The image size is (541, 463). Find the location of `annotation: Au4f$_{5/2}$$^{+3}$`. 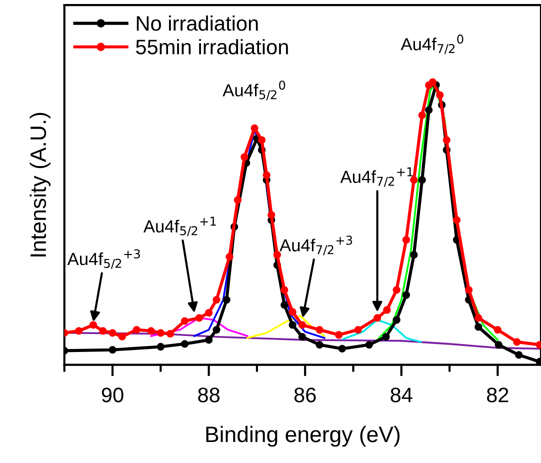

annotation: Au4f$_{5/2}$$^{+3}$ is located at coordinates (103, 259).